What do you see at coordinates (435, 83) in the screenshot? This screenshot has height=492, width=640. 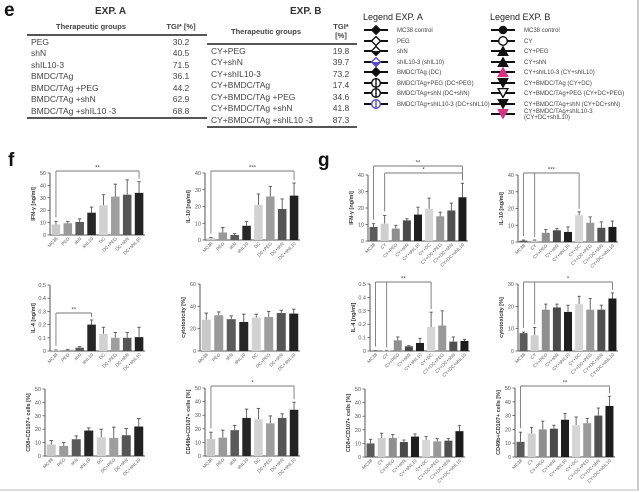 I see `legend-label: BMDC/TAg+PEG (DC+PEG)` at bounding box center [435, 83].